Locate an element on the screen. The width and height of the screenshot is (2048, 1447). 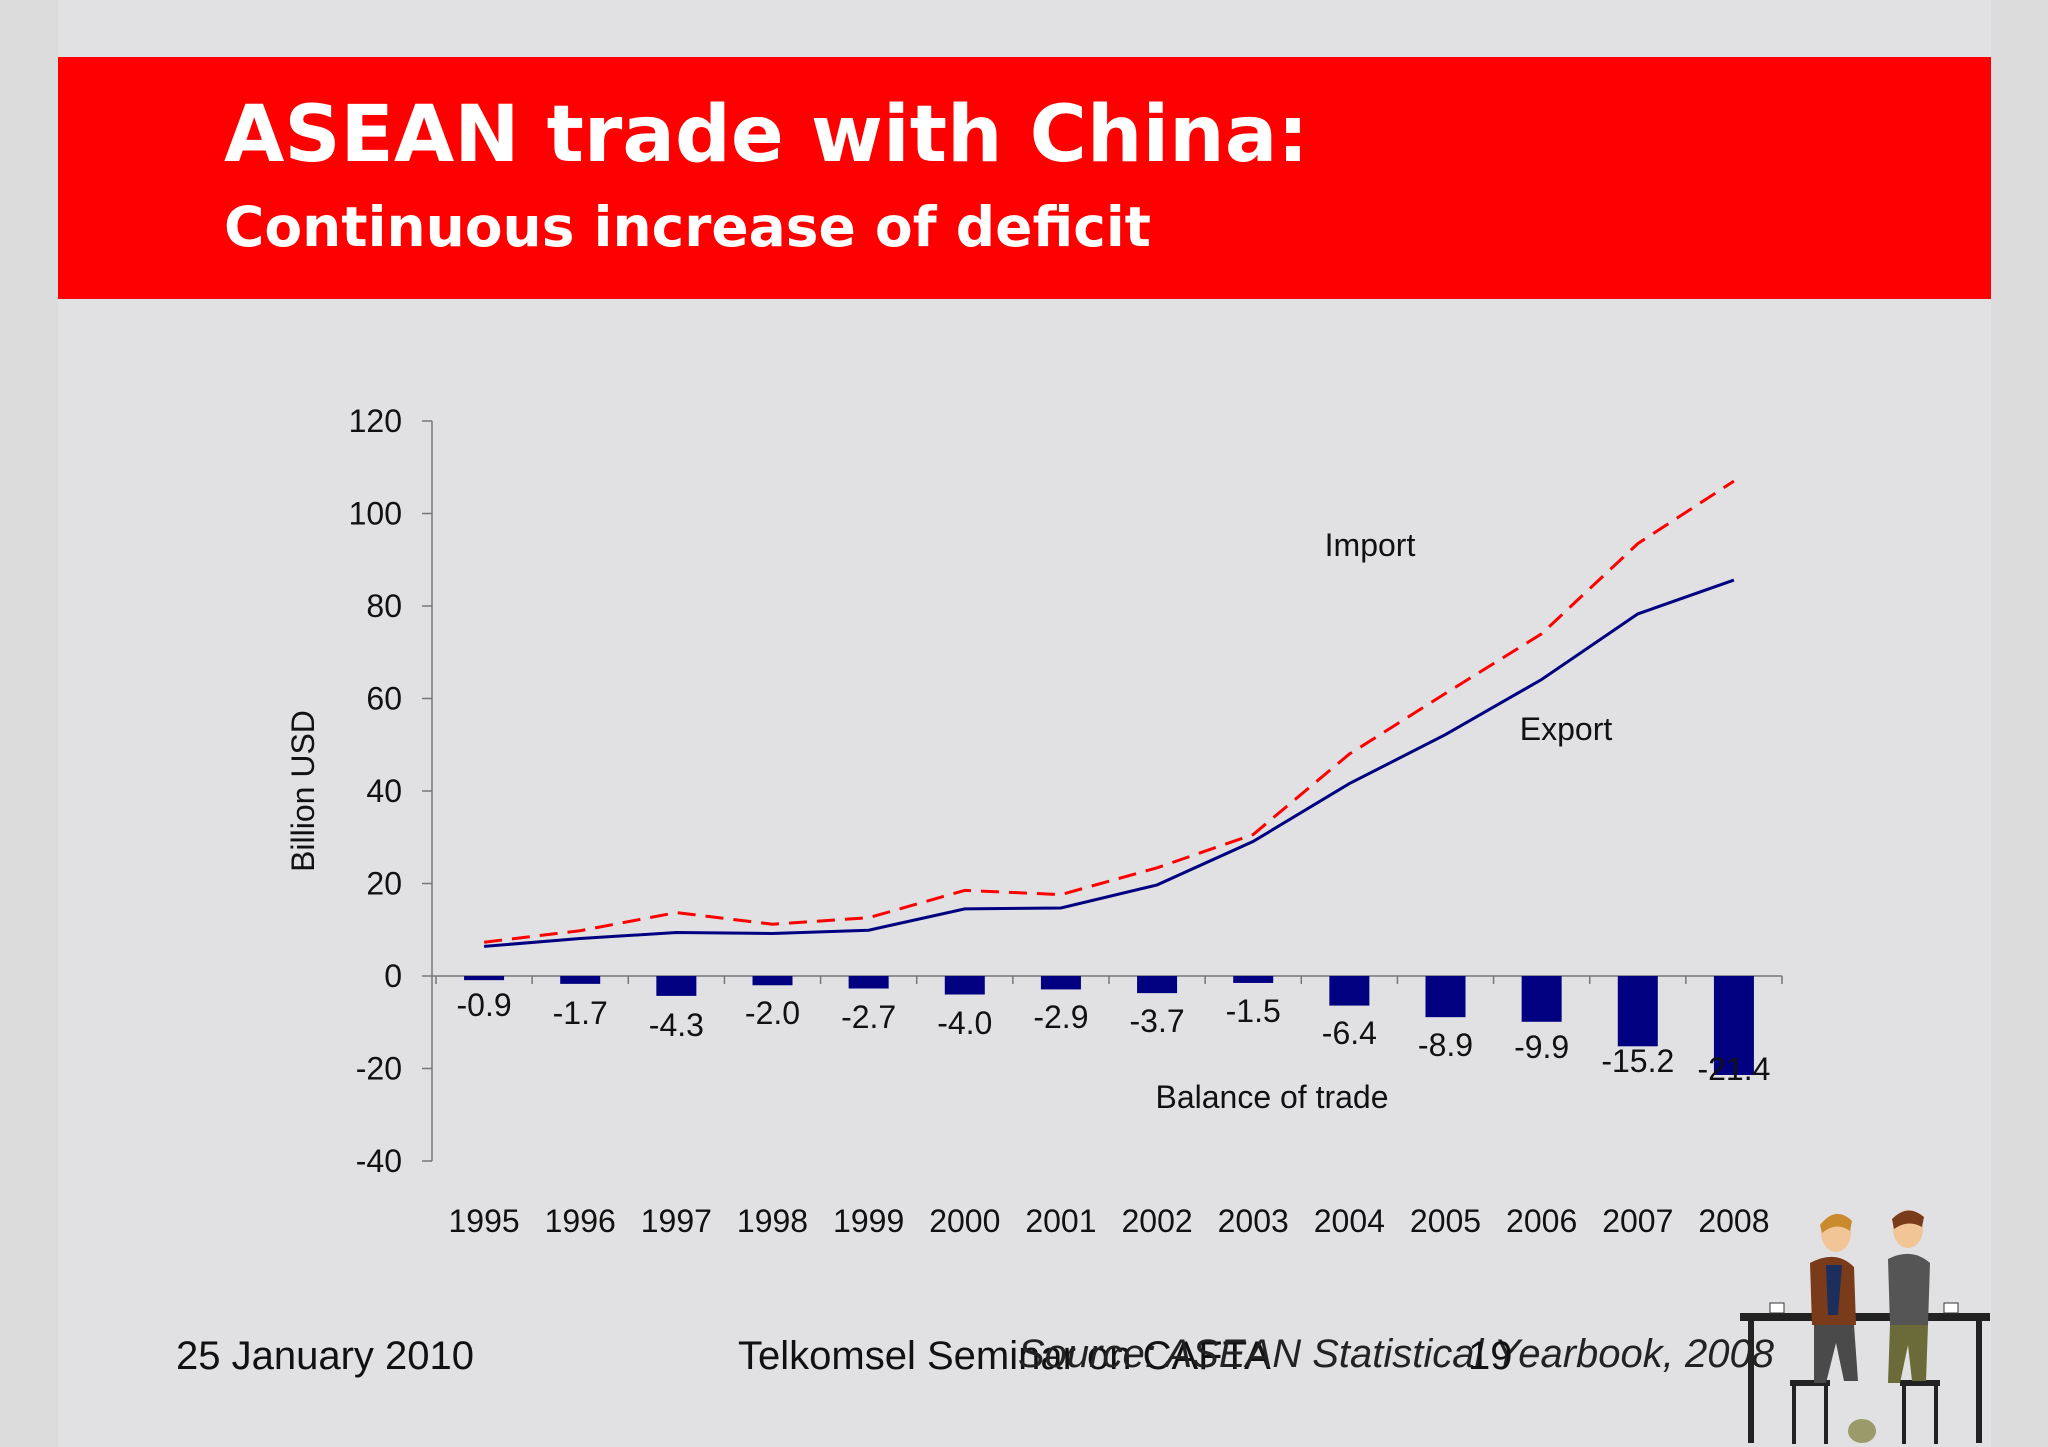
cafe-people-icon is located at coordinates (1865, 1327).